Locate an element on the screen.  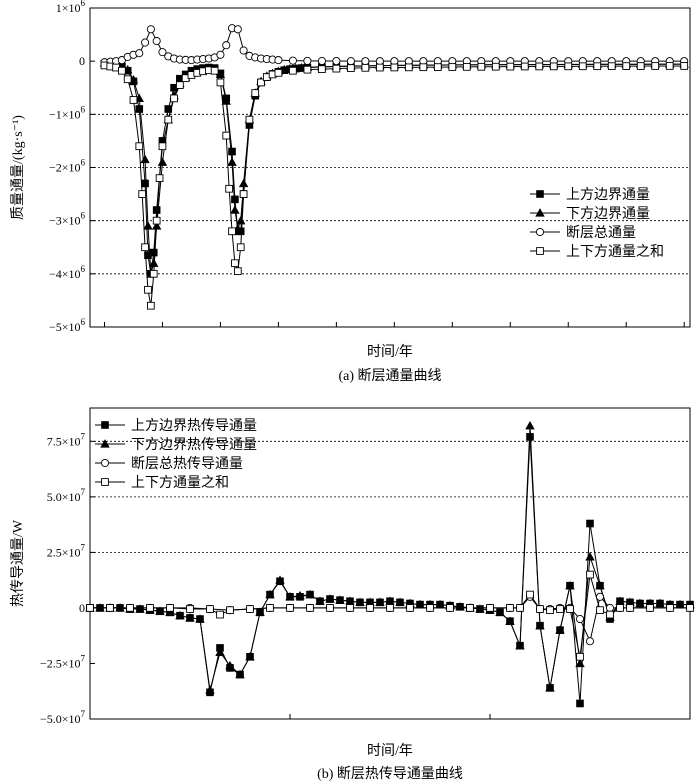
y-tick-label: 1×10⁶ is located at coordinates (71, 7).